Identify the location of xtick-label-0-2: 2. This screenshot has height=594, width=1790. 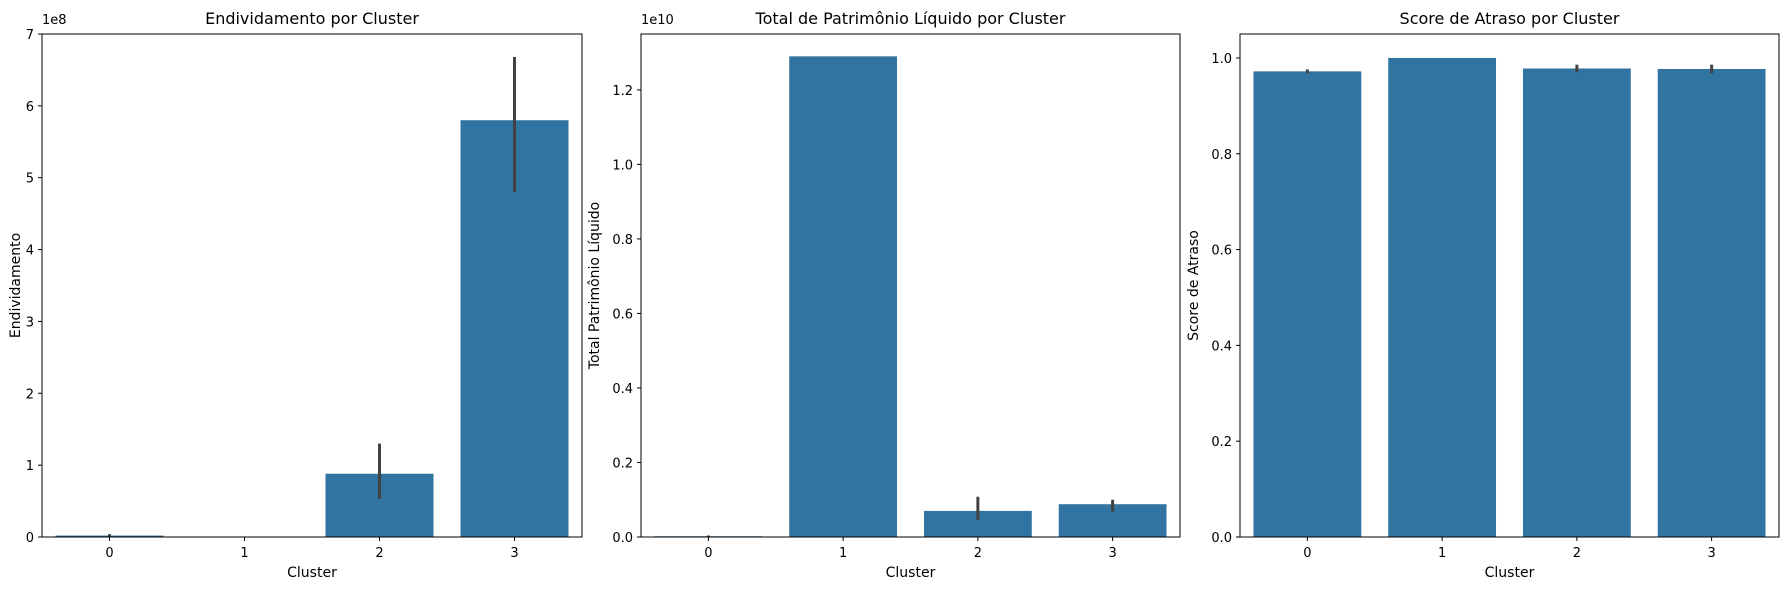
(379, 553).